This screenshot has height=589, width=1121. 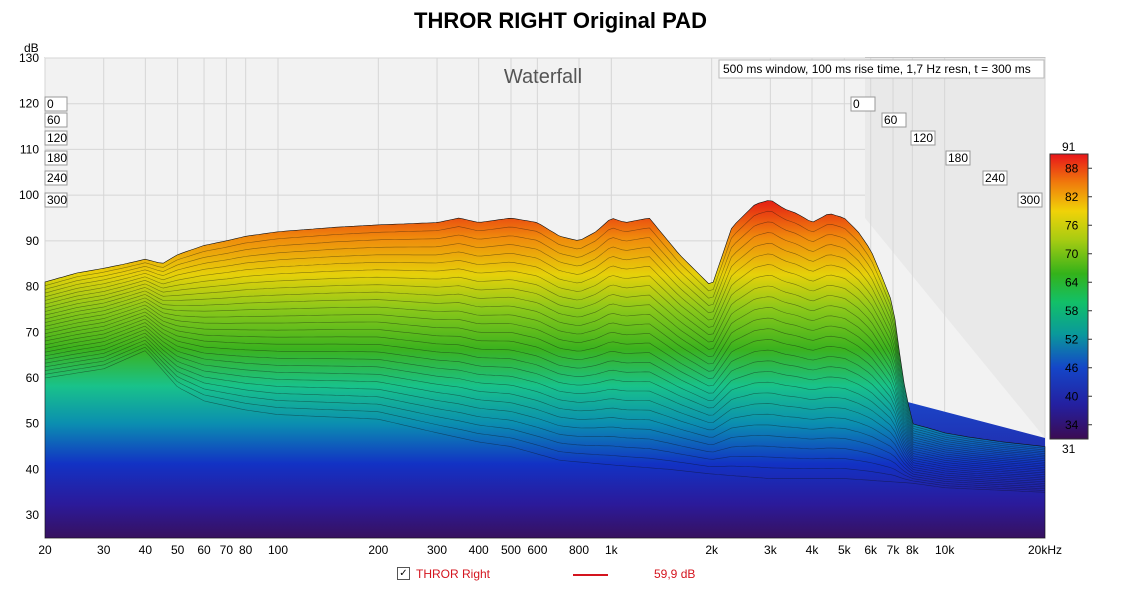 What do you see at coordinates (33, 241) in the screenshot?
I see `y-tick-label: 90` at bounding box center [33, 241].